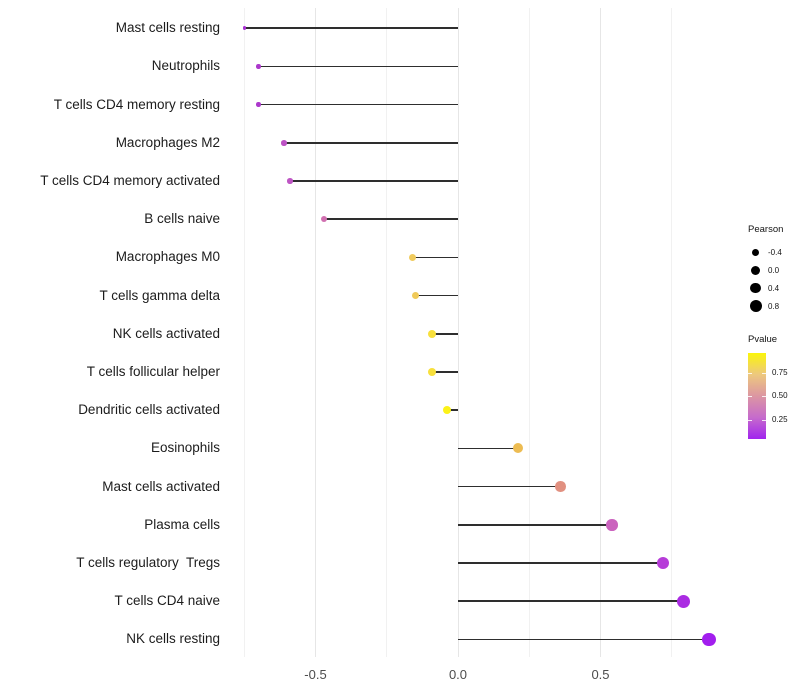 This screenshot has height=700, width=800. I want to click on legend-size-entry-label: 0.4, so click(774, 288).